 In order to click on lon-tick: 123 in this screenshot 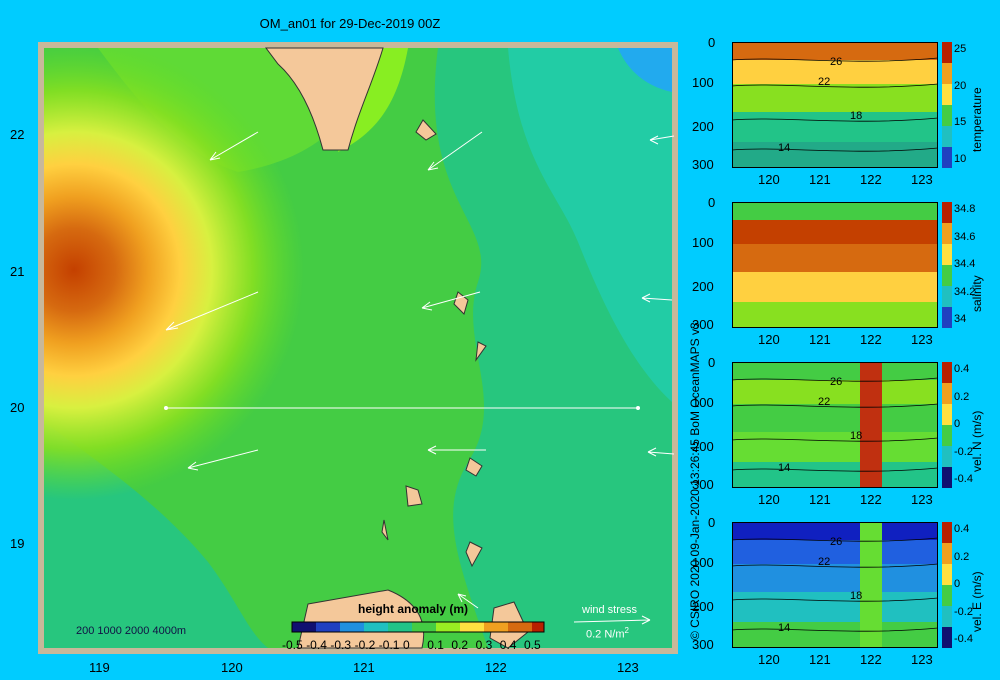, I will do `click(628, 667)`.